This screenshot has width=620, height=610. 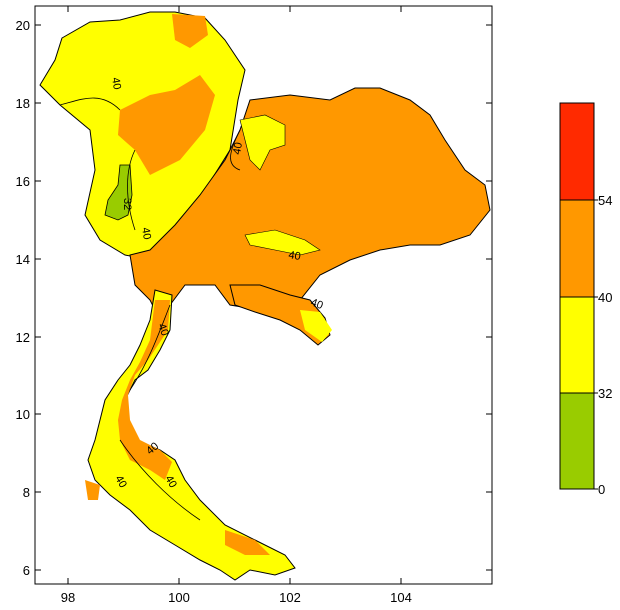 What do you see at coordinates (23, 181) in the screenshot?
I see `y-tick-label-16: 16` at bounding box center [23, 181].